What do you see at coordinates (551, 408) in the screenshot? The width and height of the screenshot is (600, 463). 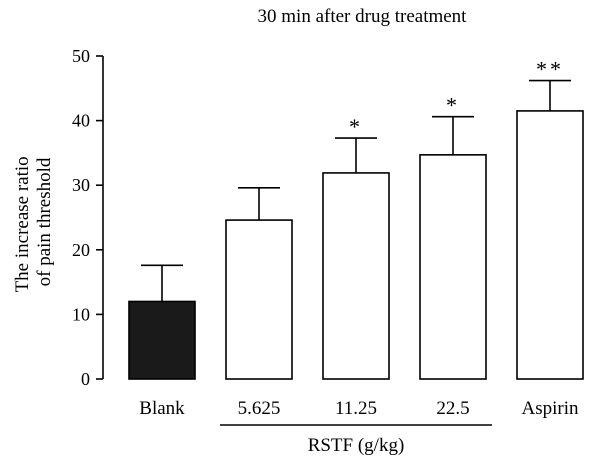 I see `x-tick-label: Aspirin` at bounding box center [551, 408].